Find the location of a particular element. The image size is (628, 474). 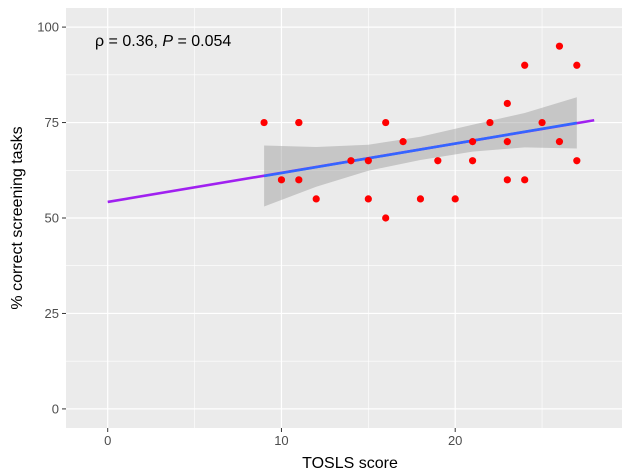

correlation-annotation: ρ = 0.36, P = 0.054 is located at coordinates (163, 41).